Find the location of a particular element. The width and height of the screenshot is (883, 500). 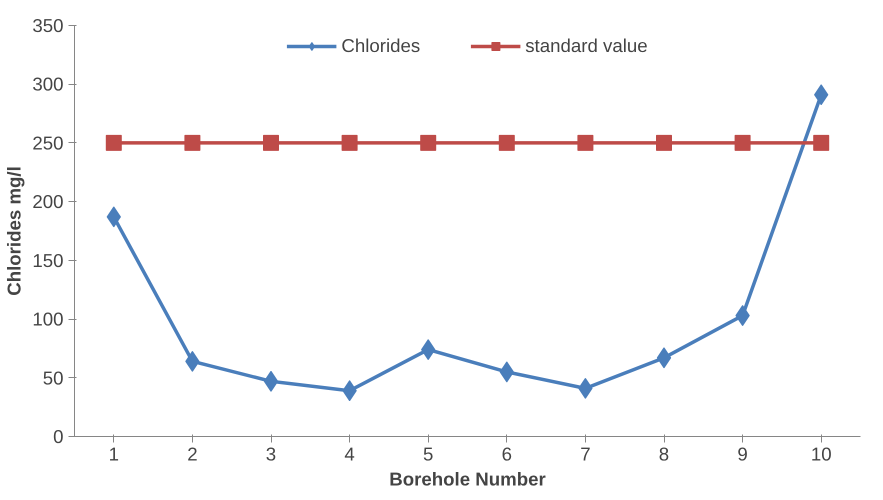

x-tick-label: 8 is located at coordinates (664, 454).